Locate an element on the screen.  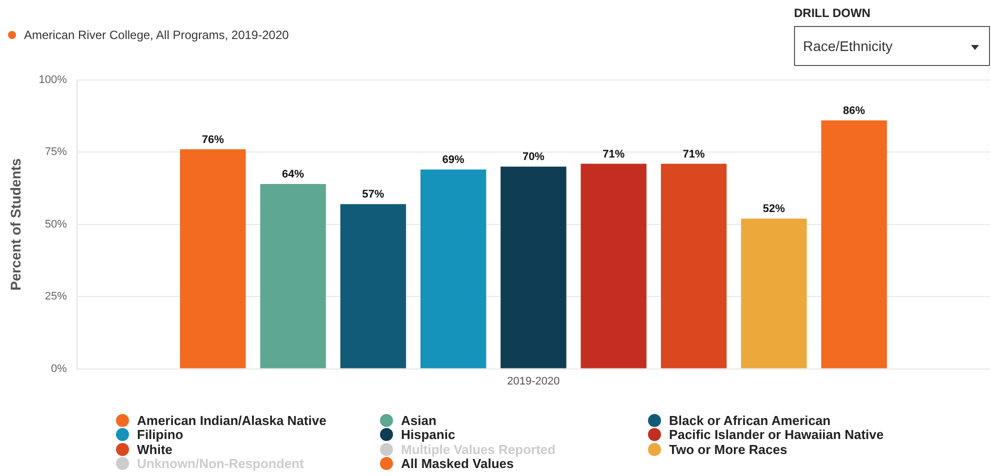
legend-label: Asian is located at coordinates (418, 420).